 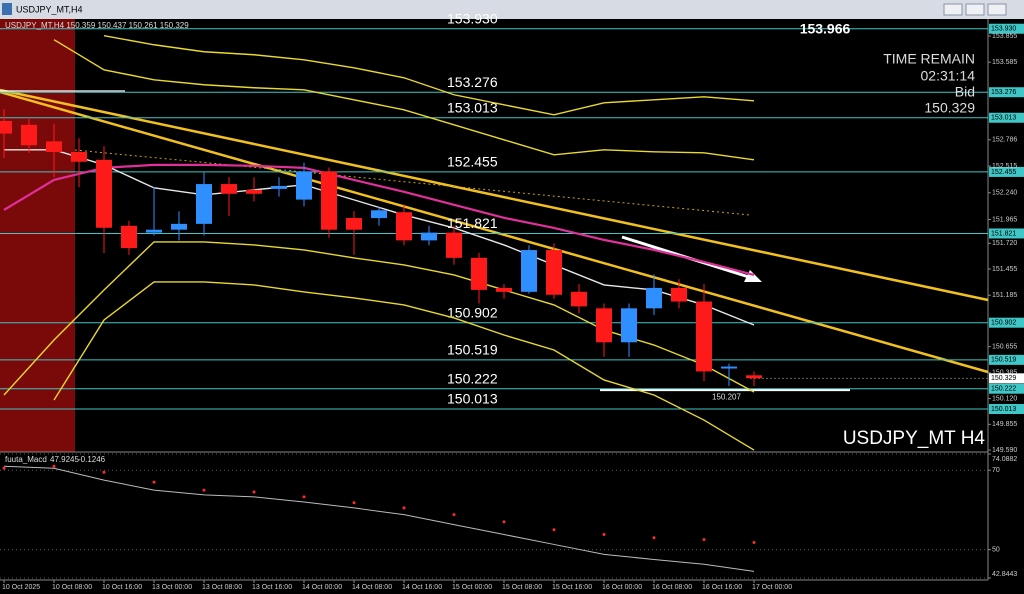 What do you see at coordinates (1004, 269) in the screenshot?
I see `y-tick-label: 151.455` at bounding box center [1004, 269].